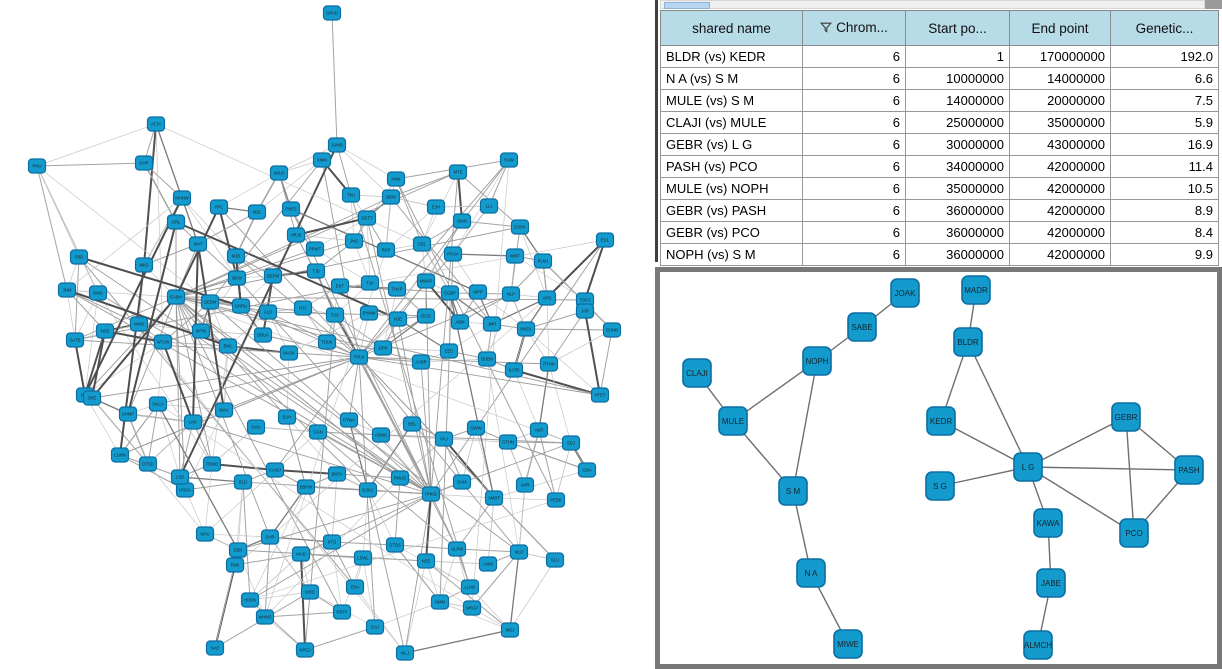  What do you see at coordinates (370, 283) in the screenshot?
I see `network-node: TJA` at bounding box center [370, 283].